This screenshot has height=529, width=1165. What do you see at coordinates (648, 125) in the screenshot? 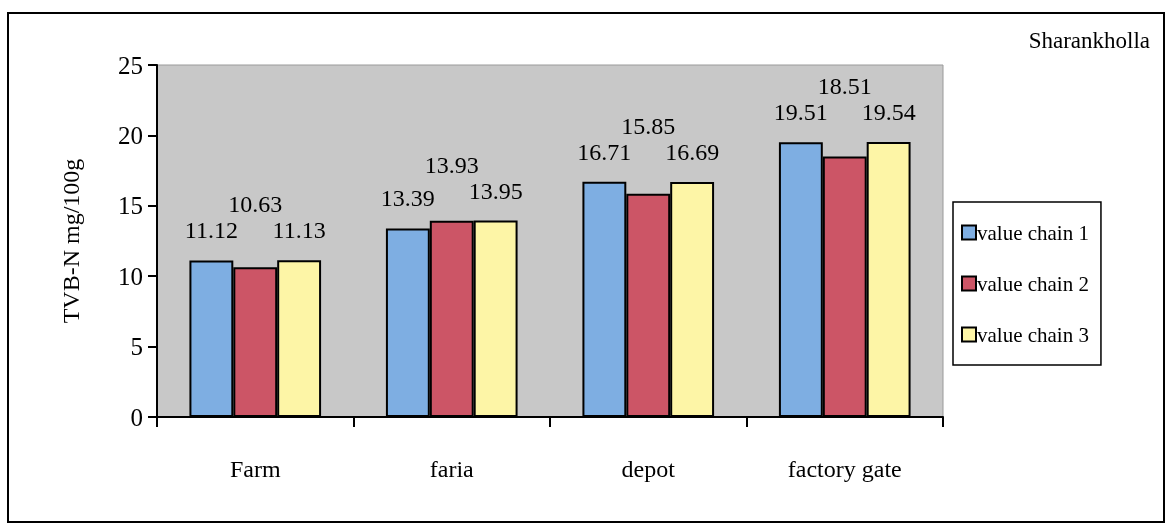
I see `data-label: 15.85` at bounding box center [648, 125].